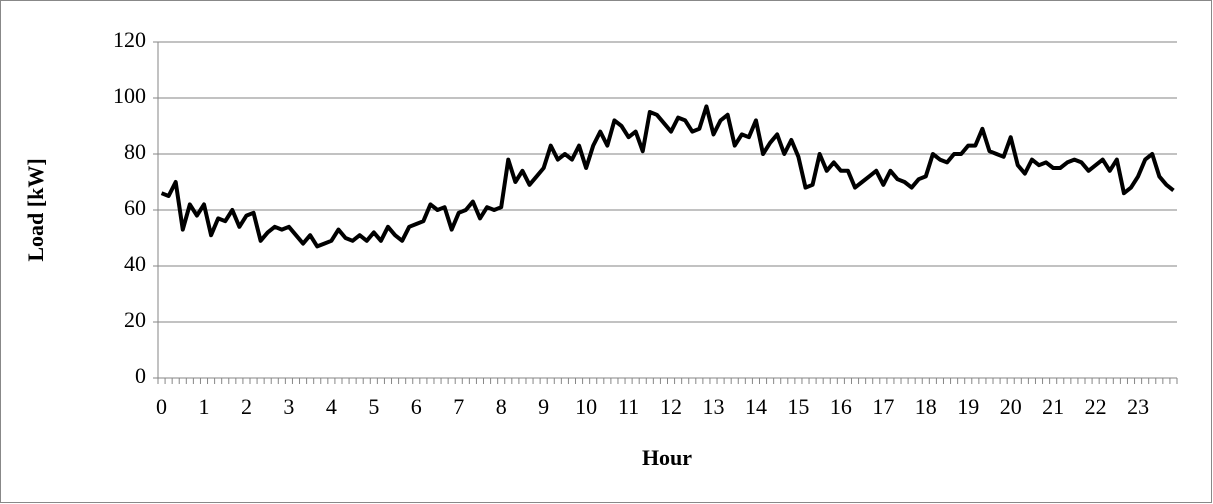 The image size is (1213, 504). Describe the element at coordinates (1096, 406) in the screenshot. I see `x-tick-label: 22` at that location.